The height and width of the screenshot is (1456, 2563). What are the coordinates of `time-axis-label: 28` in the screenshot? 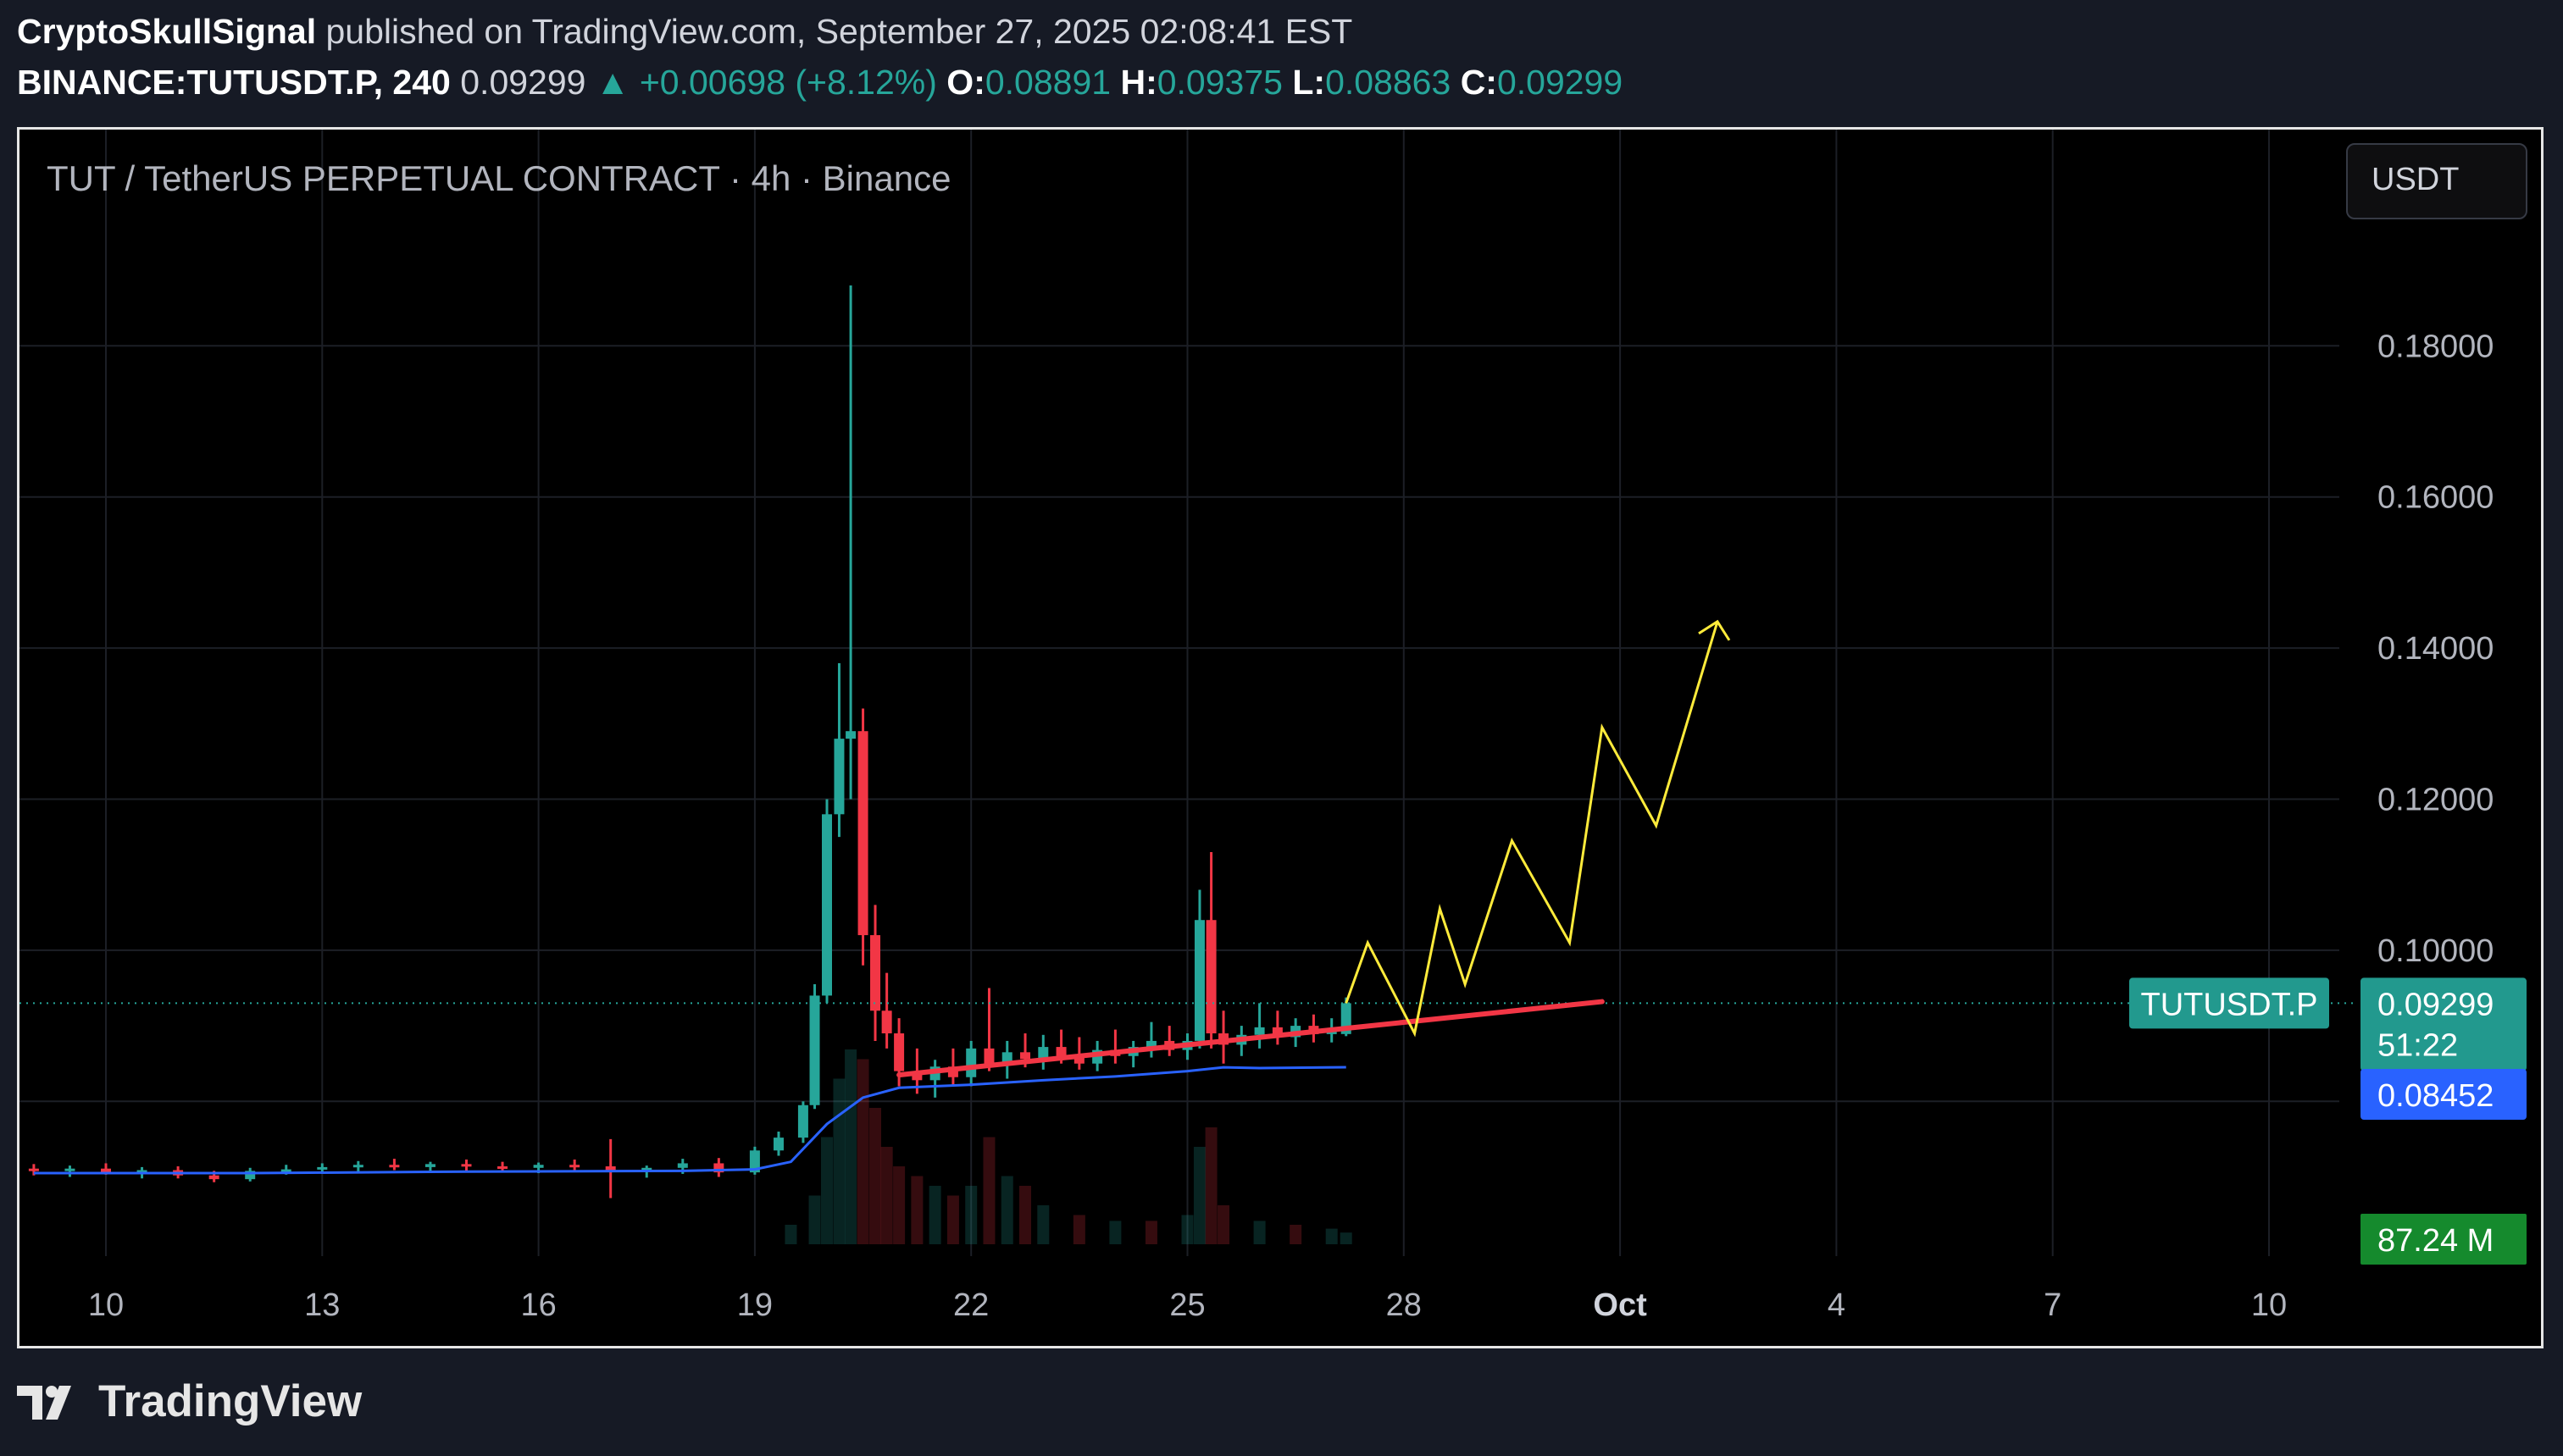 It's located at (1404, 1305).